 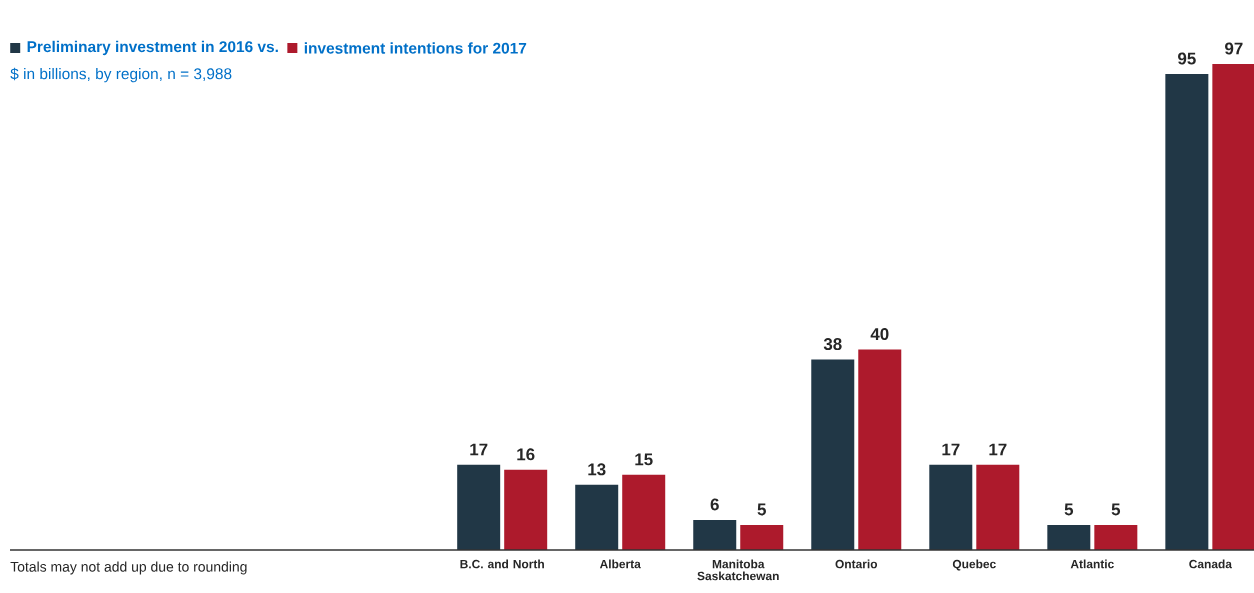 What do you see at coordinates (526, 454) in the screenshot?
I see `data-label: 16` at bounding box center [526, 454].